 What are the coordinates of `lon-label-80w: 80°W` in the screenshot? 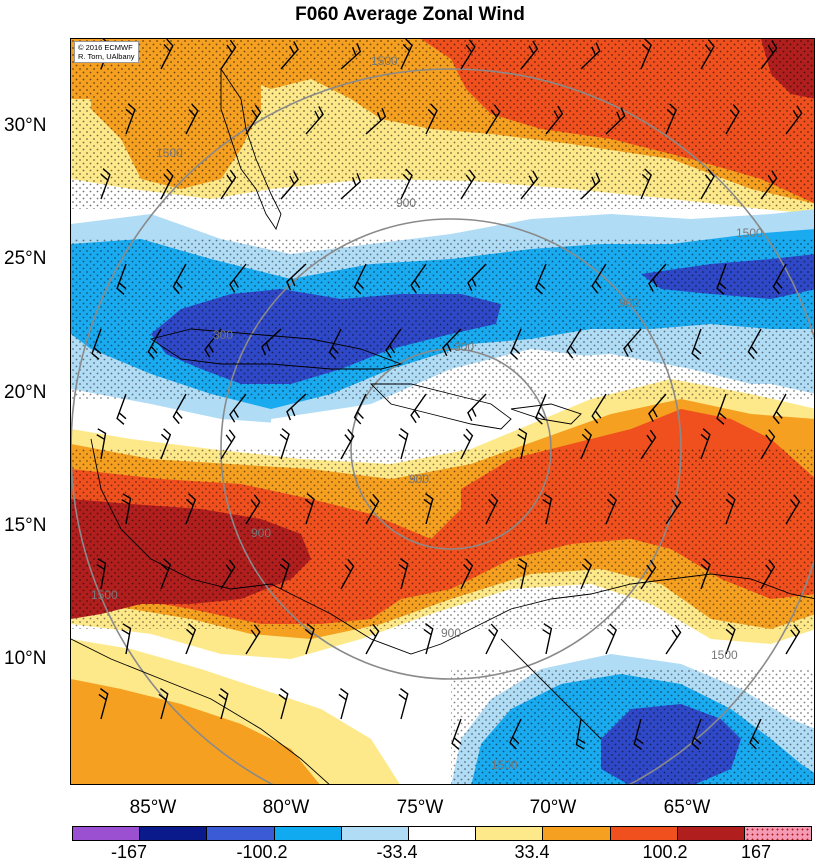 It's located at (286, 807).